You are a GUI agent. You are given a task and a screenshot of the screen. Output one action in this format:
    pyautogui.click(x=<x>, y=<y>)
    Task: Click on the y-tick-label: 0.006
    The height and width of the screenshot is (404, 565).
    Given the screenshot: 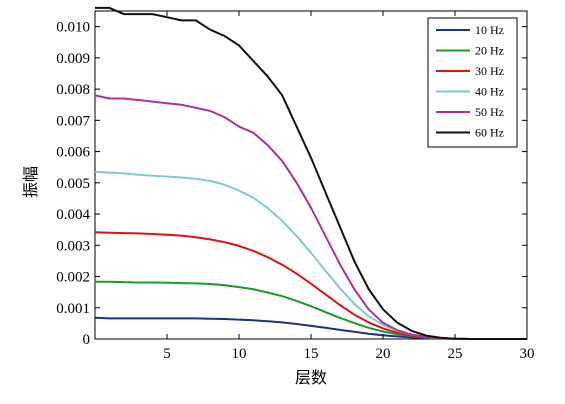 What is the action you would take?
    pyautogui.click(x=73, y=153)
    